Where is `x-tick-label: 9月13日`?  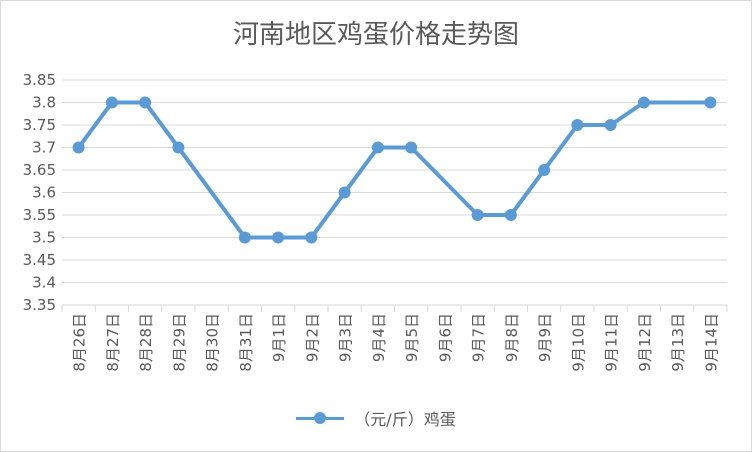 x-tick-label: 9月13日 is located at coordinates (678, 342).